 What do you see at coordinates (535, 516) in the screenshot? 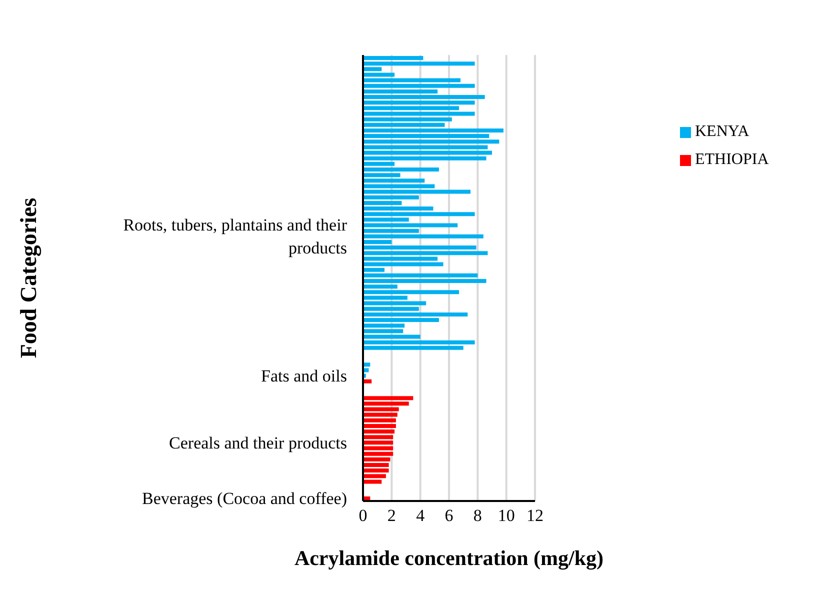
I see `x-tick-label: 12` at bounding box center [535, 516].